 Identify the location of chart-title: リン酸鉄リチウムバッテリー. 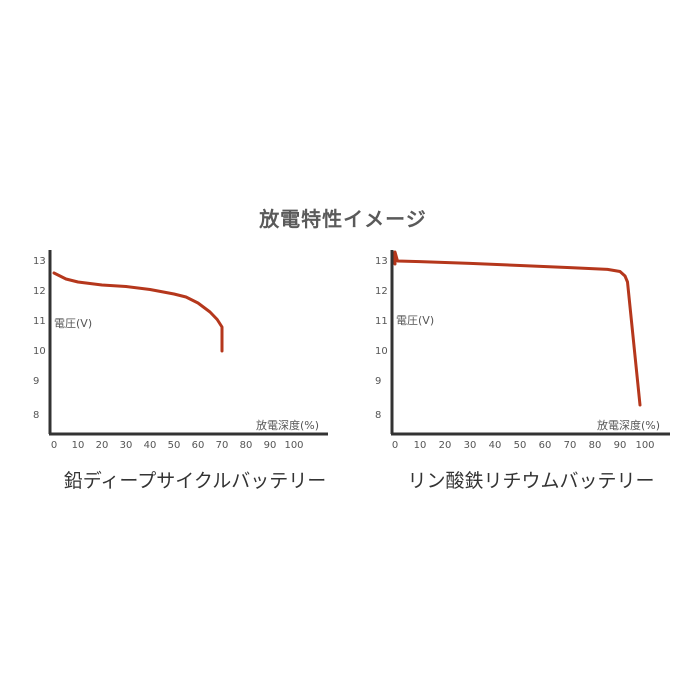
(530, 481).